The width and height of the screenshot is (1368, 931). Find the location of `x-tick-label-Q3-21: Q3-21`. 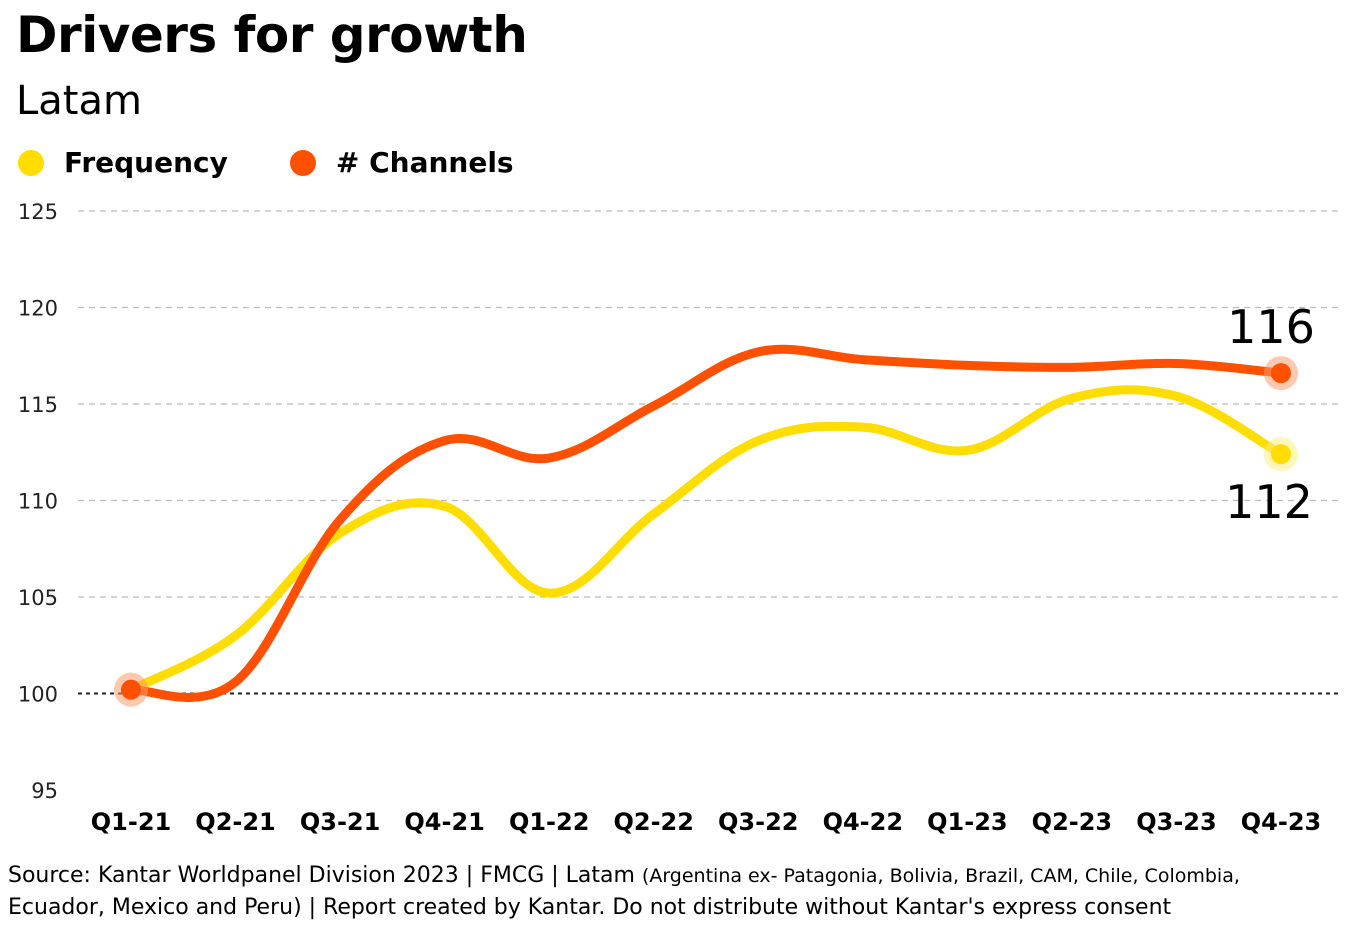

x-tick-label-Q3-21: Q3-21 is located at coordinates (340, 822).